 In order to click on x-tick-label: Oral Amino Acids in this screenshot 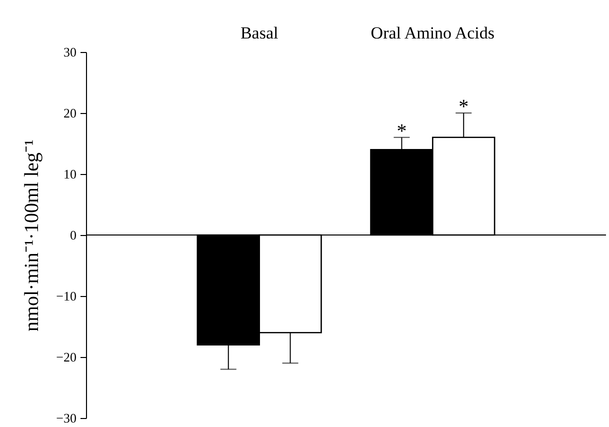, I will do `click(432, 33)`.